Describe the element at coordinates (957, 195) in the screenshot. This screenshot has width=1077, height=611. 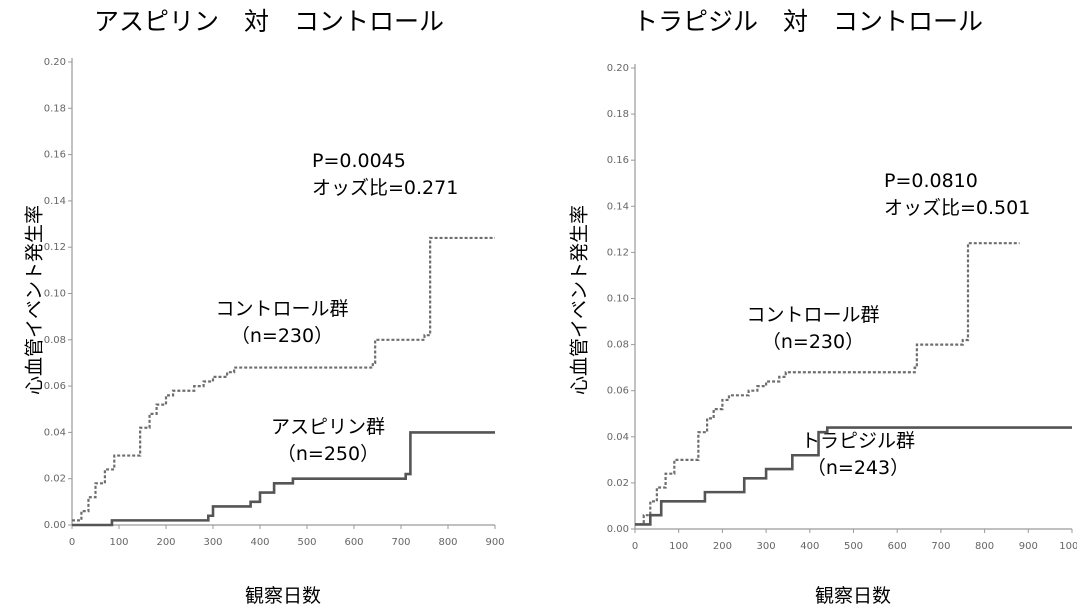
I see `stat-annotation: P=0.0810 オッズ比=0.501` at that location.